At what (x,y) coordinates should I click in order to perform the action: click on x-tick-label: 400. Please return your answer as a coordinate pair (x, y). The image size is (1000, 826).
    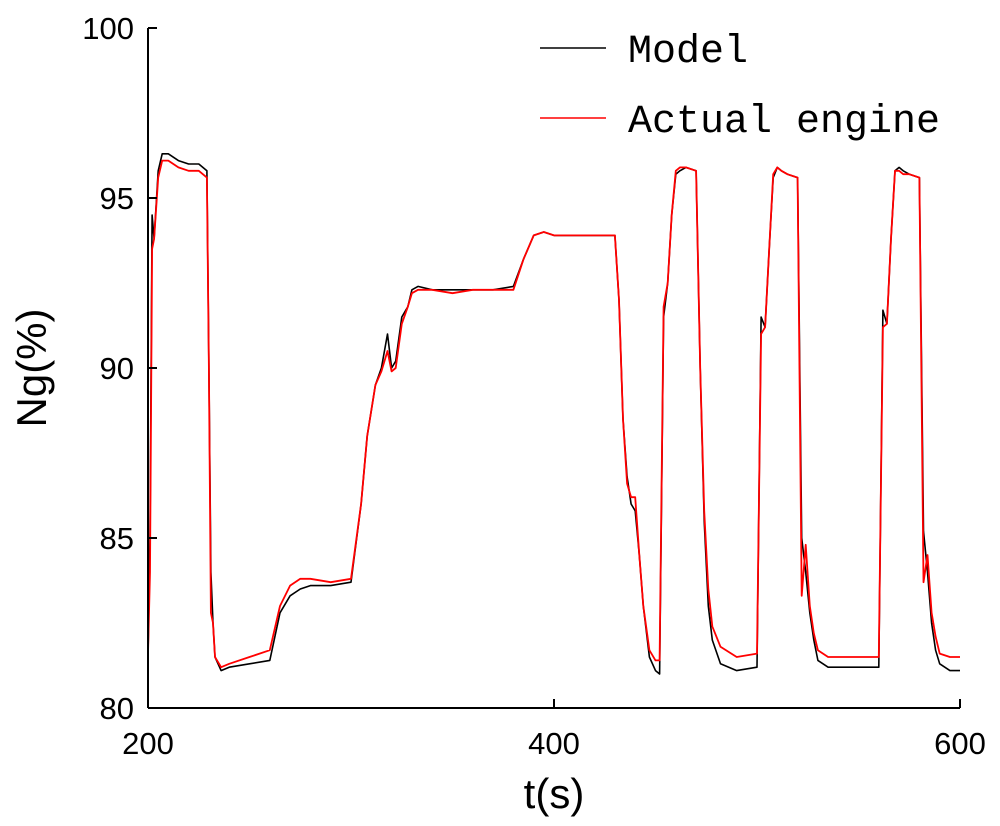
    Looking at the image, I should click on (554, 743).